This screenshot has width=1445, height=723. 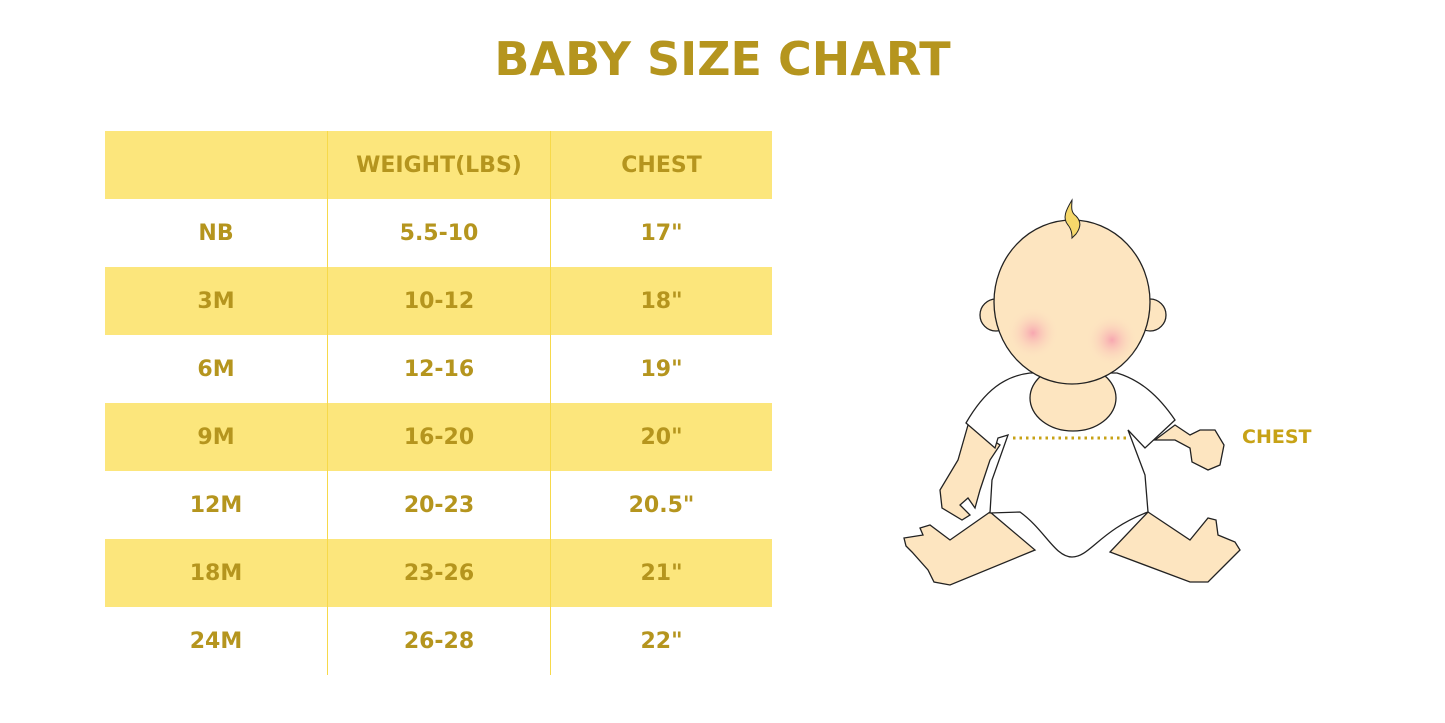 I want to click on header-cell: WEIGHT(LBS), so click(x=439, y=165).